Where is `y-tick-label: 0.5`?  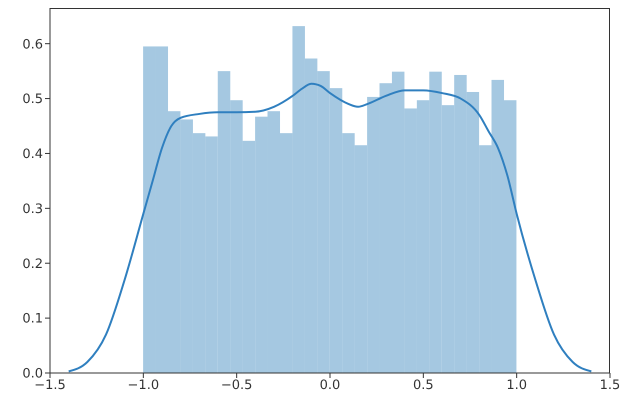
y-tick-label: 0.5 is located at coordinates (32, 100).